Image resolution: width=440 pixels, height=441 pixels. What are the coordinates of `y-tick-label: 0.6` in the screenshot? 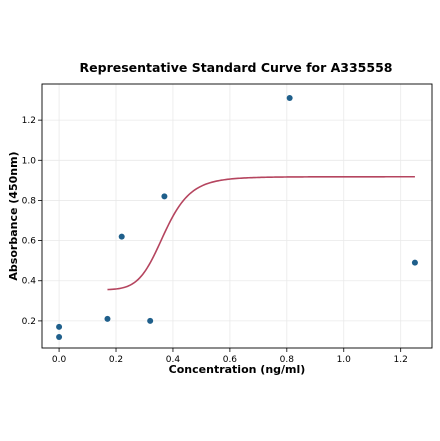 It's located at (29, 242).